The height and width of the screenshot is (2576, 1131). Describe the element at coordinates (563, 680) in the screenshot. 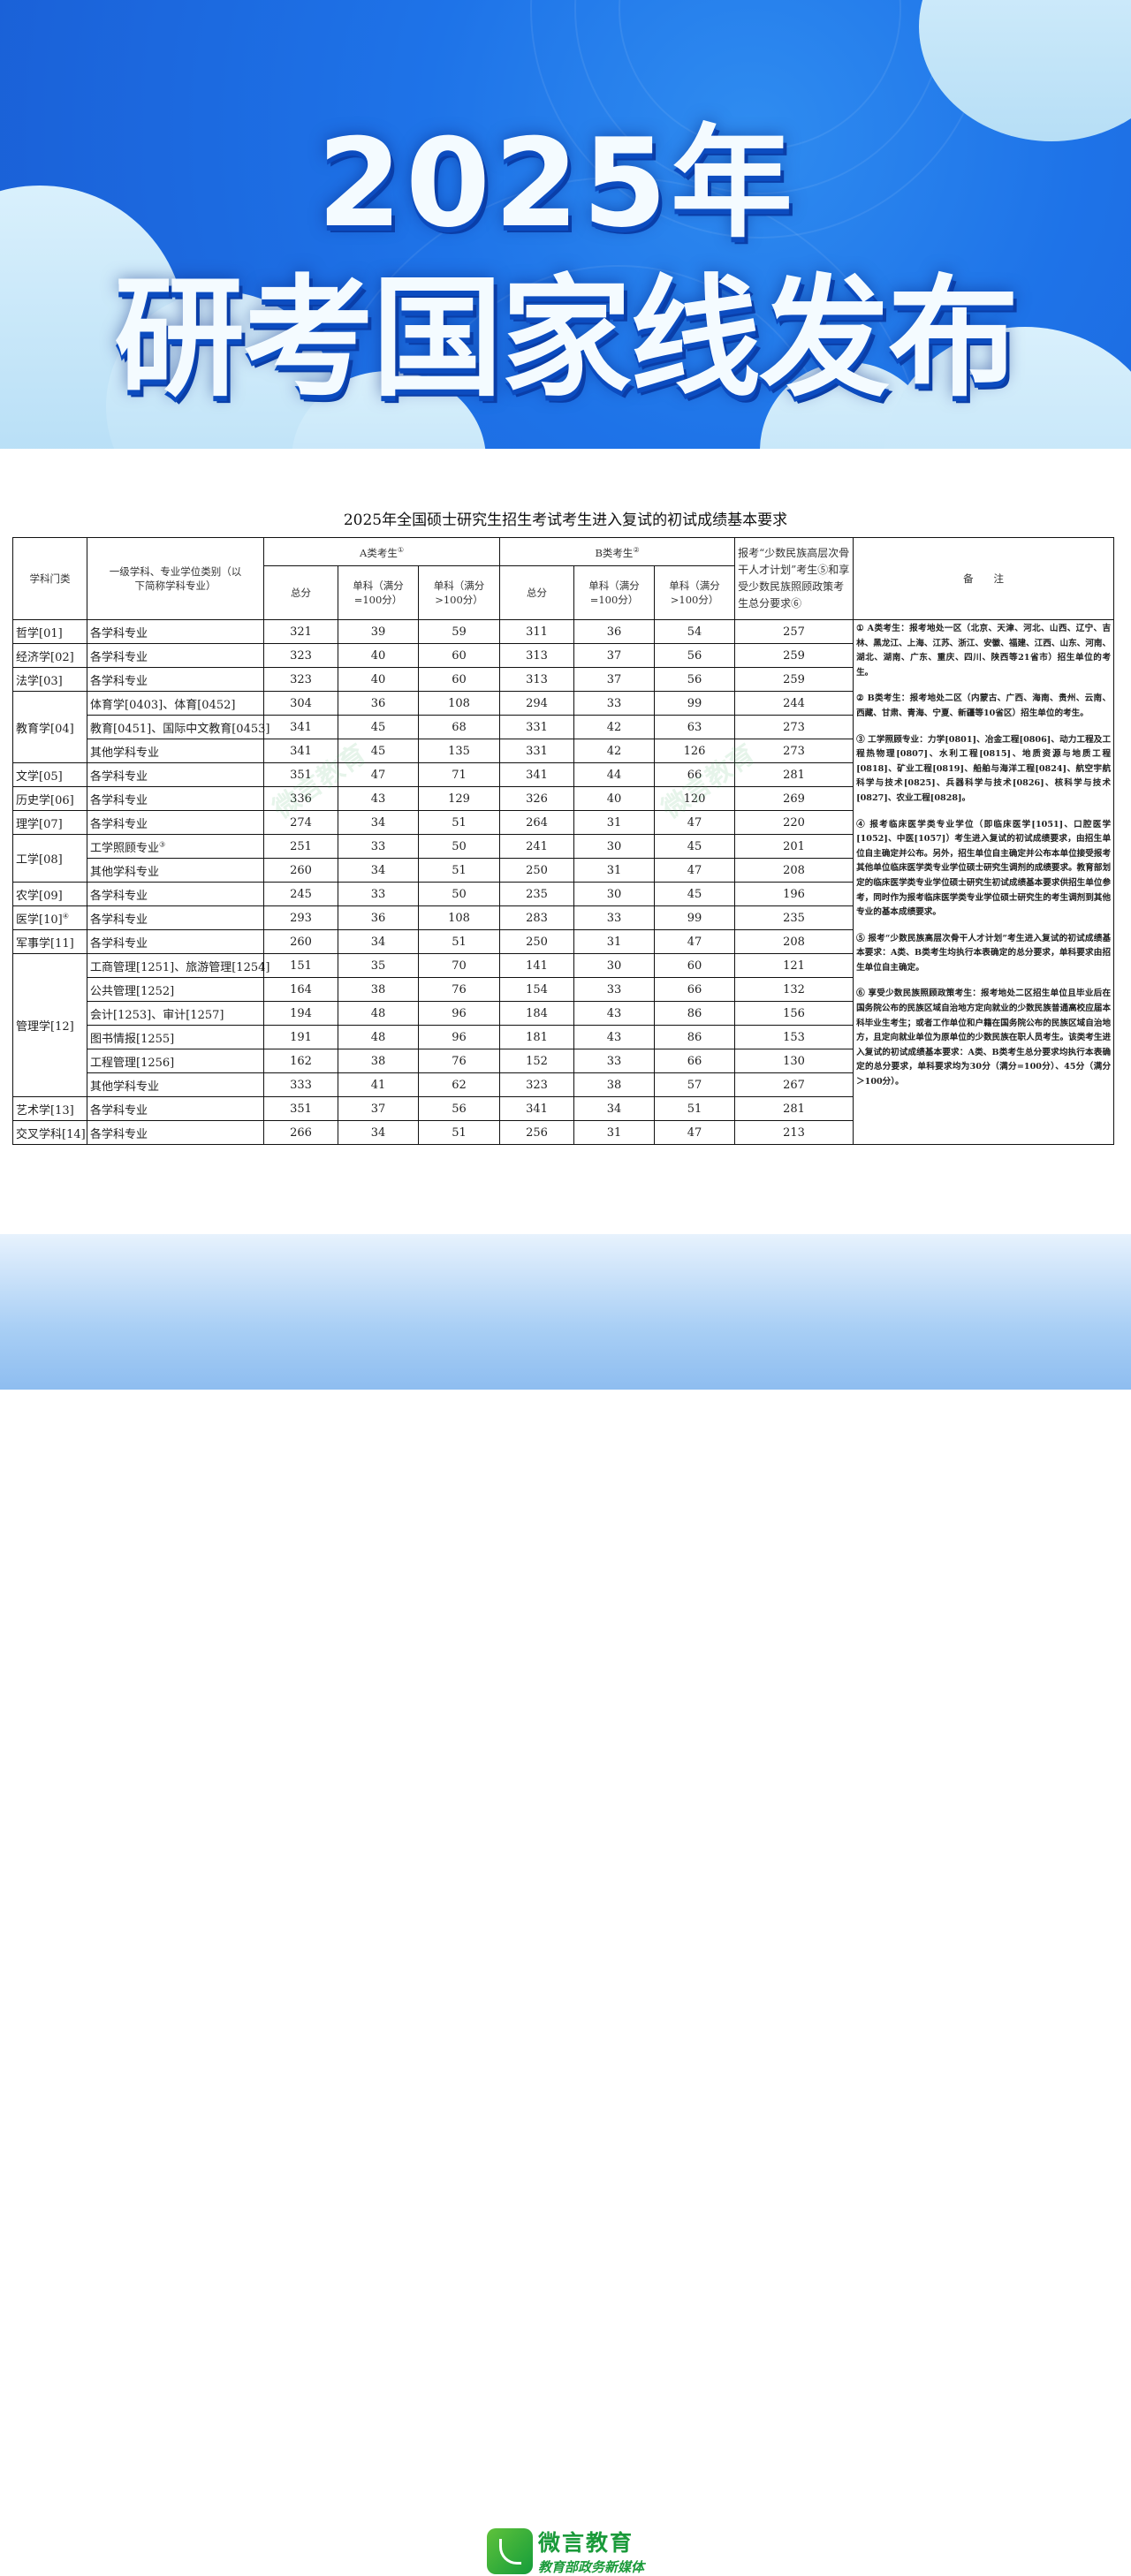

I see `table-row: 法学[03] 各学科专业 323 40 60 313 37 56 259` at that location.